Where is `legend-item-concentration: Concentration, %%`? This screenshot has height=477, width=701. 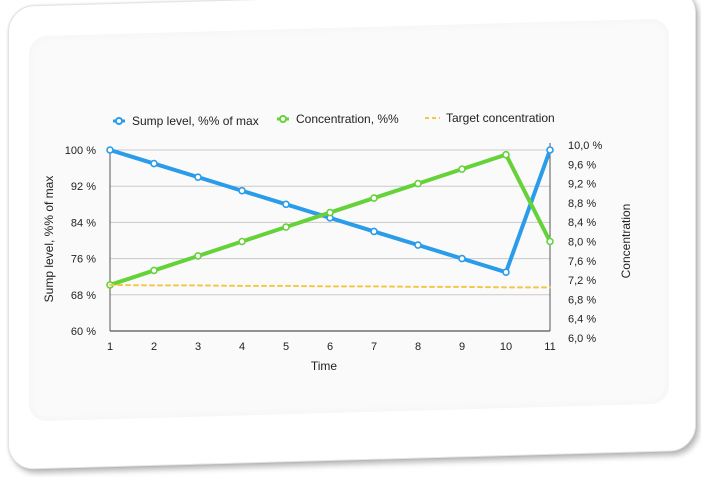
legend-item-concentration: Concentration, %% is located at coordinates (338, 119).